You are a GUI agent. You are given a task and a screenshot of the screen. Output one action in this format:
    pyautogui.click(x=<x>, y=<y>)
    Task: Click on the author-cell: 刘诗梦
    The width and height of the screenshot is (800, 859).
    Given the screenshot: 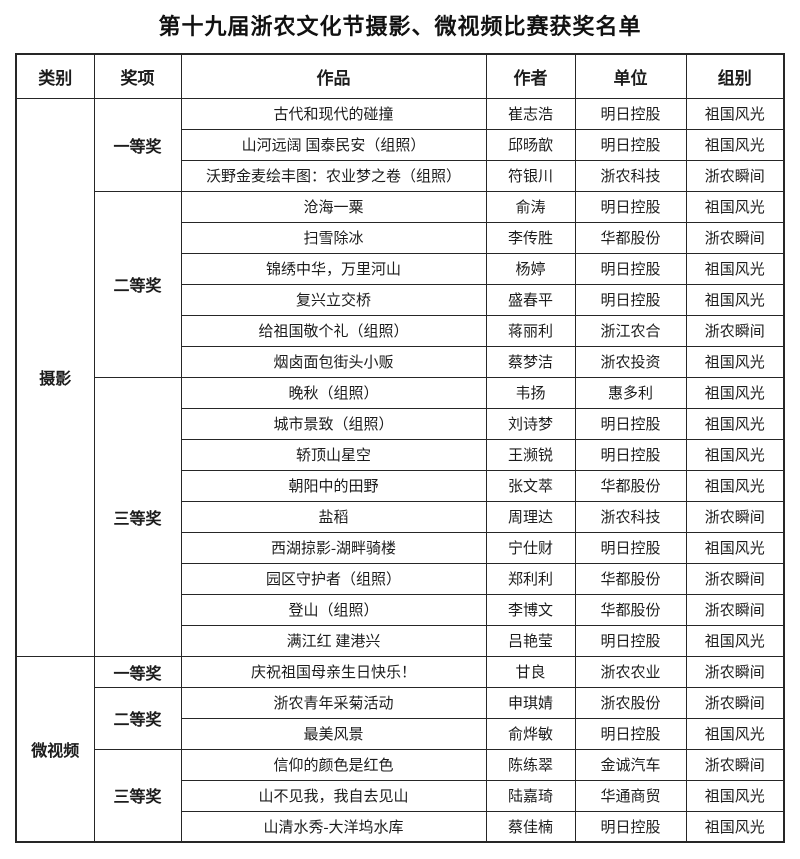 What is the action you would take?
    pyautogui.click(x=530, y=423)
    